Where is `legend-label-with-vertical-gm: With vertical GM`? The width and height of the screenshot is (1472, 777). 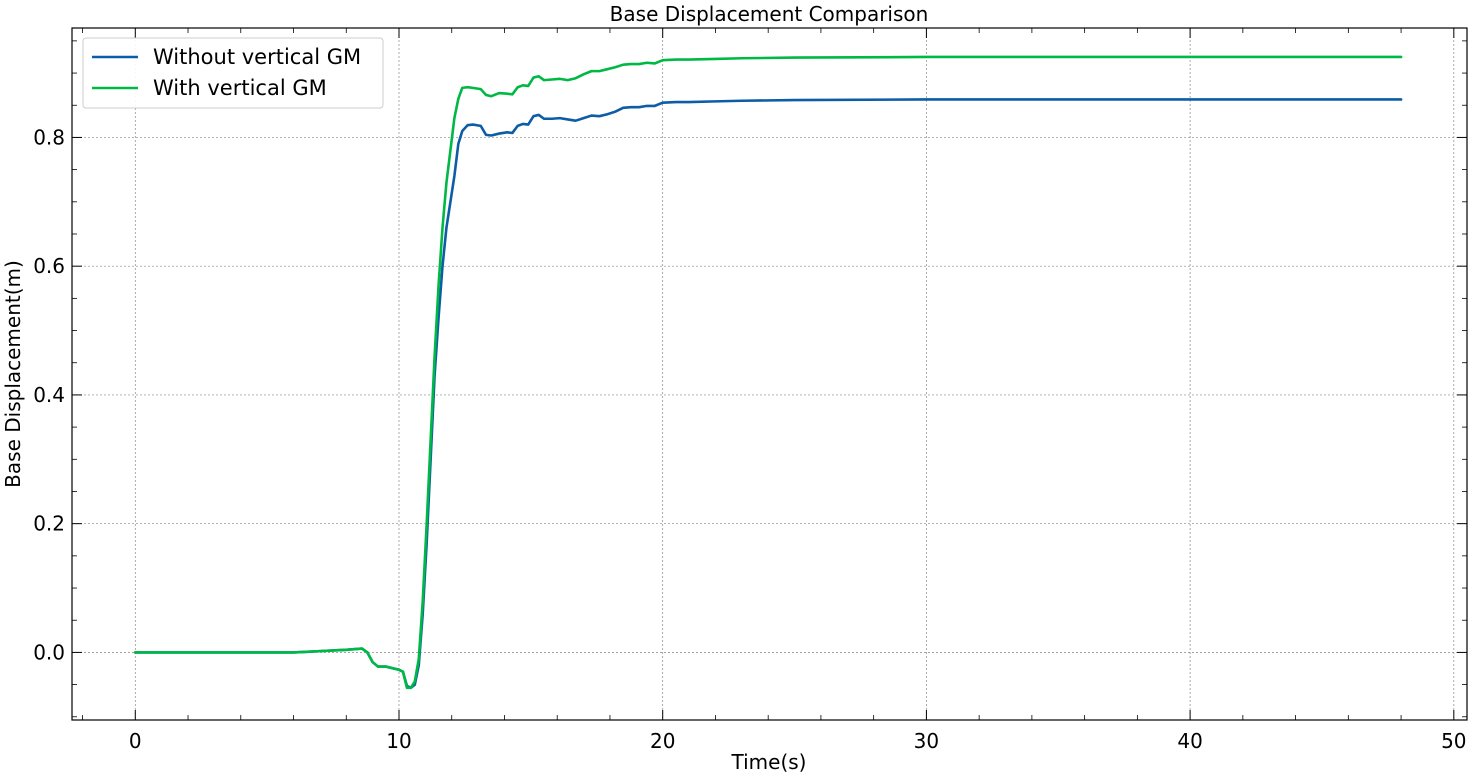
legend-label-with-vertical-gm: With vertical GM is located at coordinates (240, 88).